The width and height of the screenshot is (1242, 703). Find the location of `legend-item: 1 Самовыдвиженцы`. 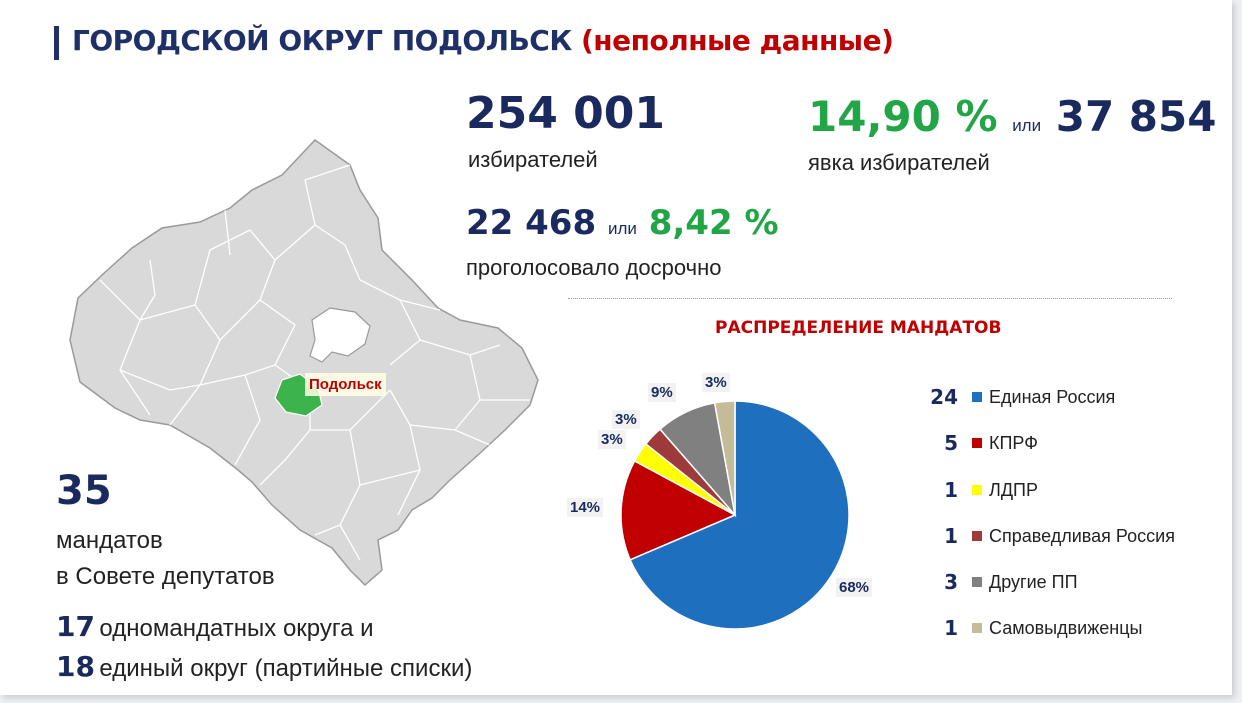

legend-item: 1 Самовыдвиженцы is located at coordinates (1031, 628).